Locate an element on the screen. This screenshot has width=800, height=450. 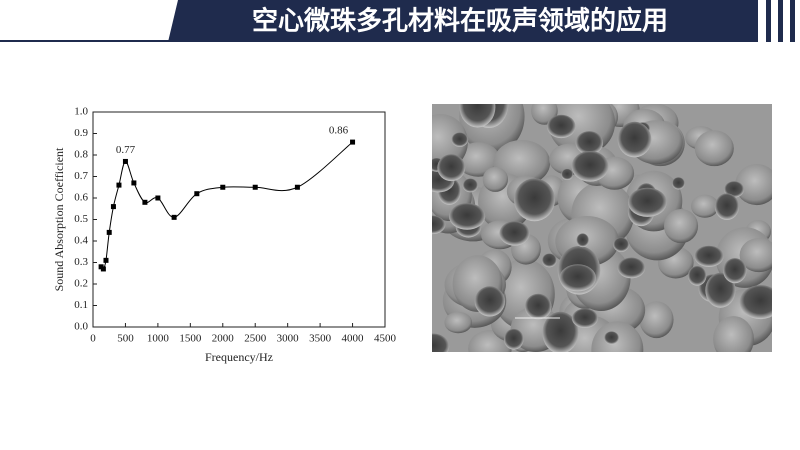
y-tick-label: 0.0 is located at coordinates (81, 327).